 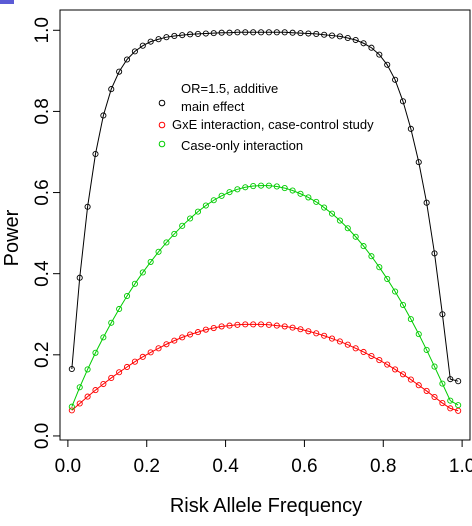 I want to click on y-tick-label: 0.8, so click(x=42, y=111).